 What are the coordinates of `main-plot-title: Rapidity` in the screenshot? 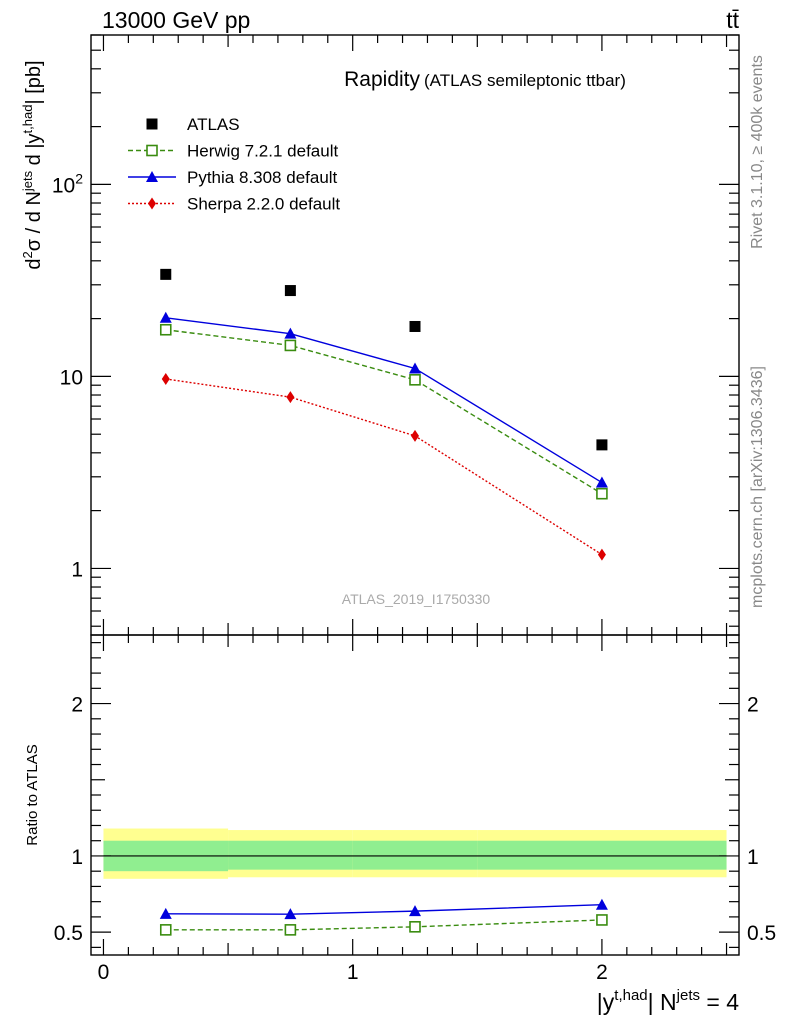 It's located at (382, 79).